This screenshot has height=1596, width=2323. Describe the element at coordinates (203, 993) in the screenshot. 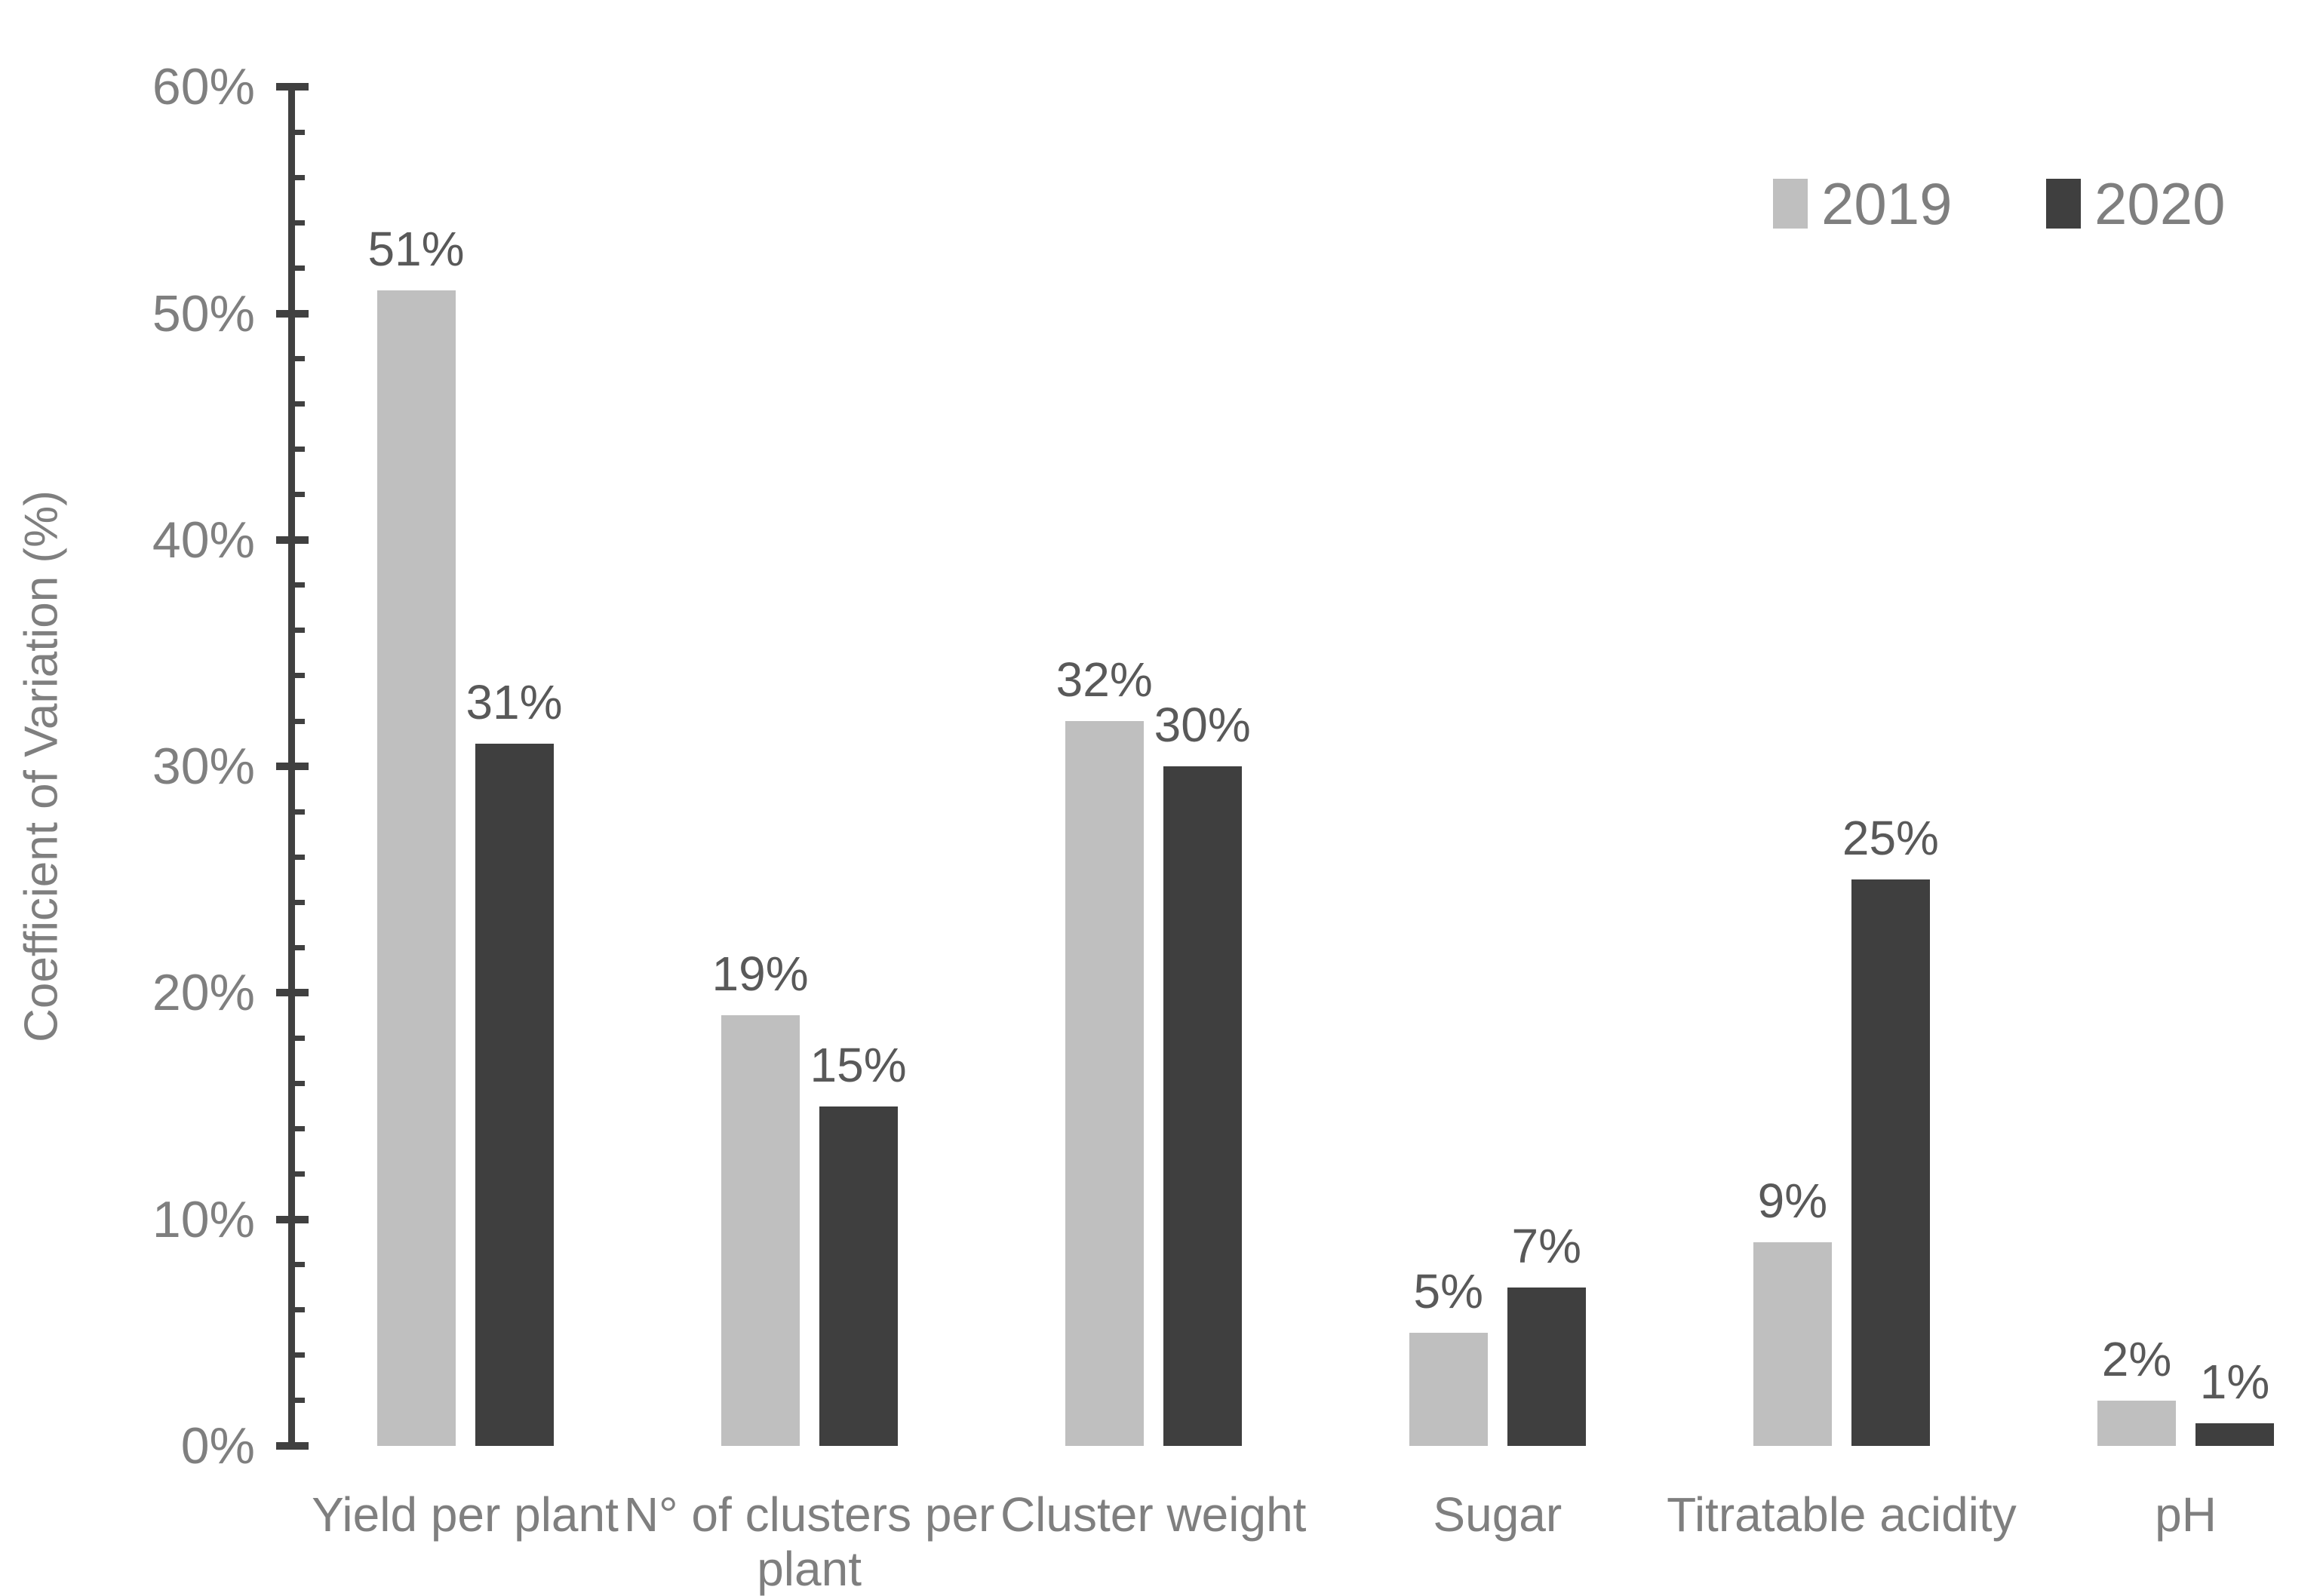

I see `y-axis-tick-label: 20%` at that location.